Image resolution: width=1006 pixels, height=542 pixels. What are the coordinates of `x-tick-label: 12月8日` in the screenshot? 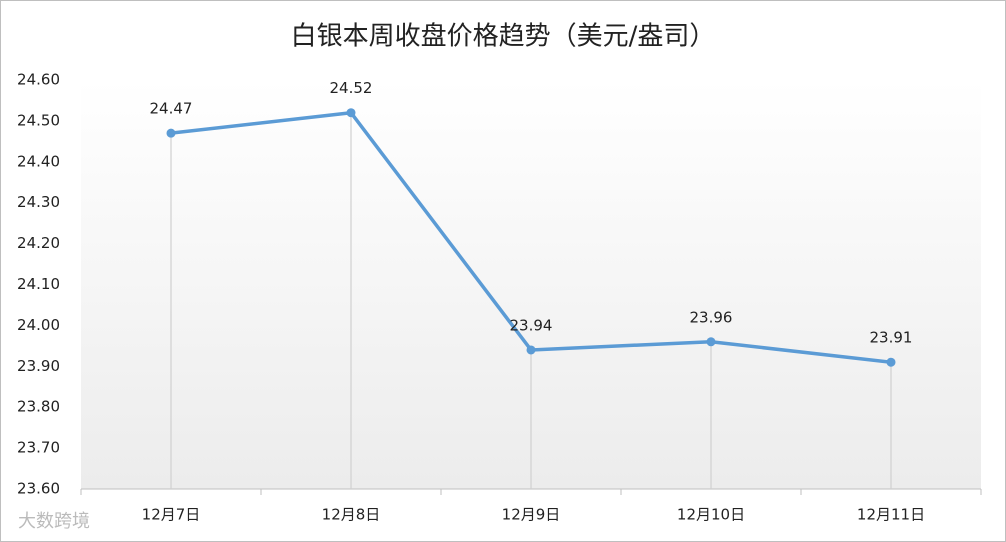 It's located at (351, 515).